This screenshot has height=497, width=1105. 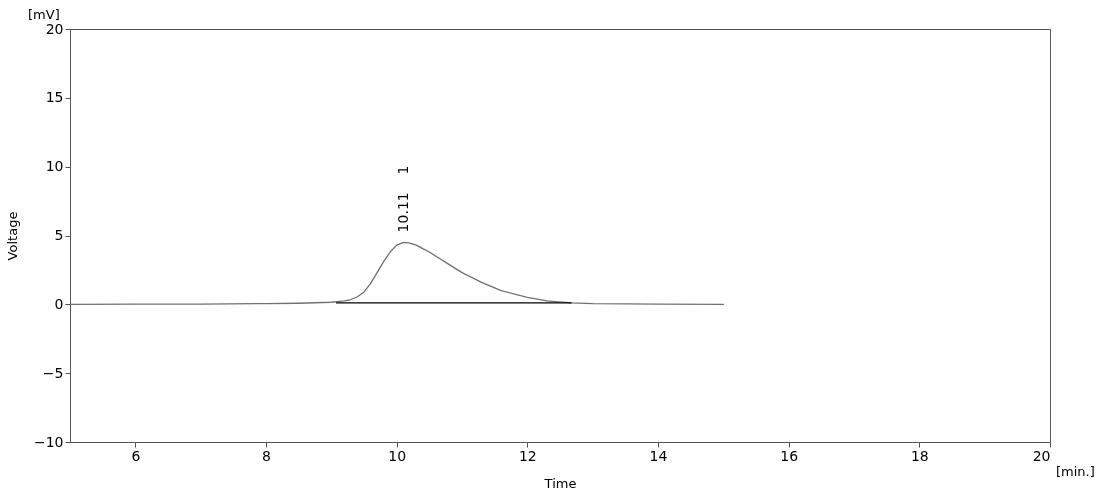 I want to click on x-tick-label: 12, so click(x=527, y=455).